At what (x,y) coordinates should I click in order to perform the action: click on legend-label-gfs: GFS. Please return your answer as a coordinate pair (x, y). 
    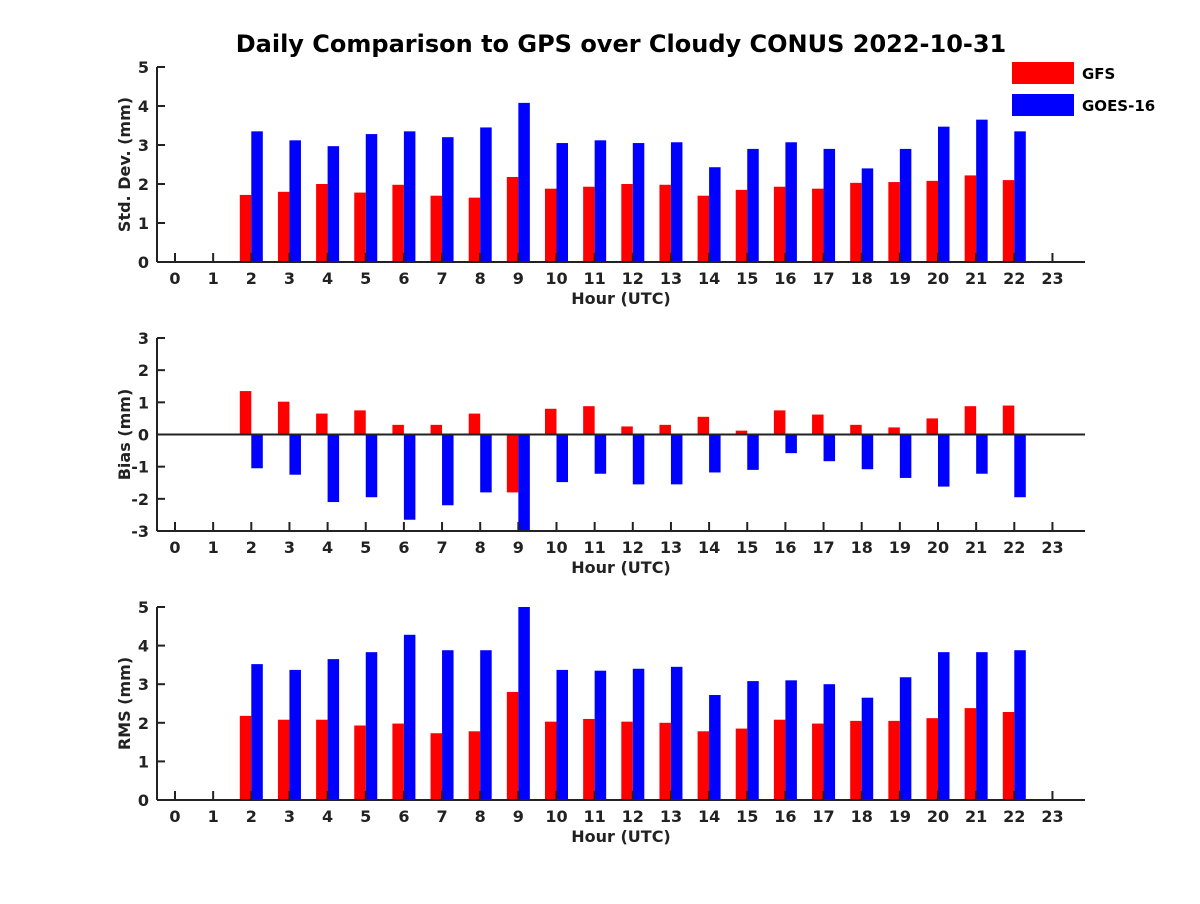
    Looking at the image, I should click on (1098, 74).